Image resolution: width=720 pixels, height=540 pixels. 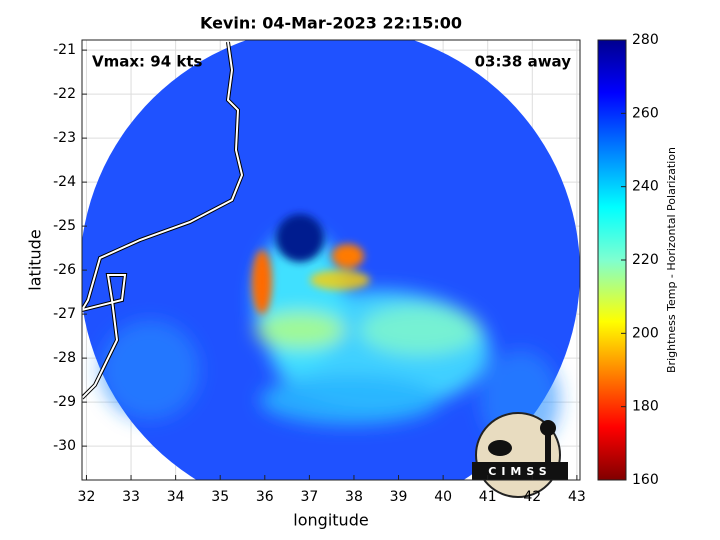 What do you see at coordinates (147, 62) in the screenshot?
I see `annotation: Vmax: 94 kts` at bounding box center [147, 62].